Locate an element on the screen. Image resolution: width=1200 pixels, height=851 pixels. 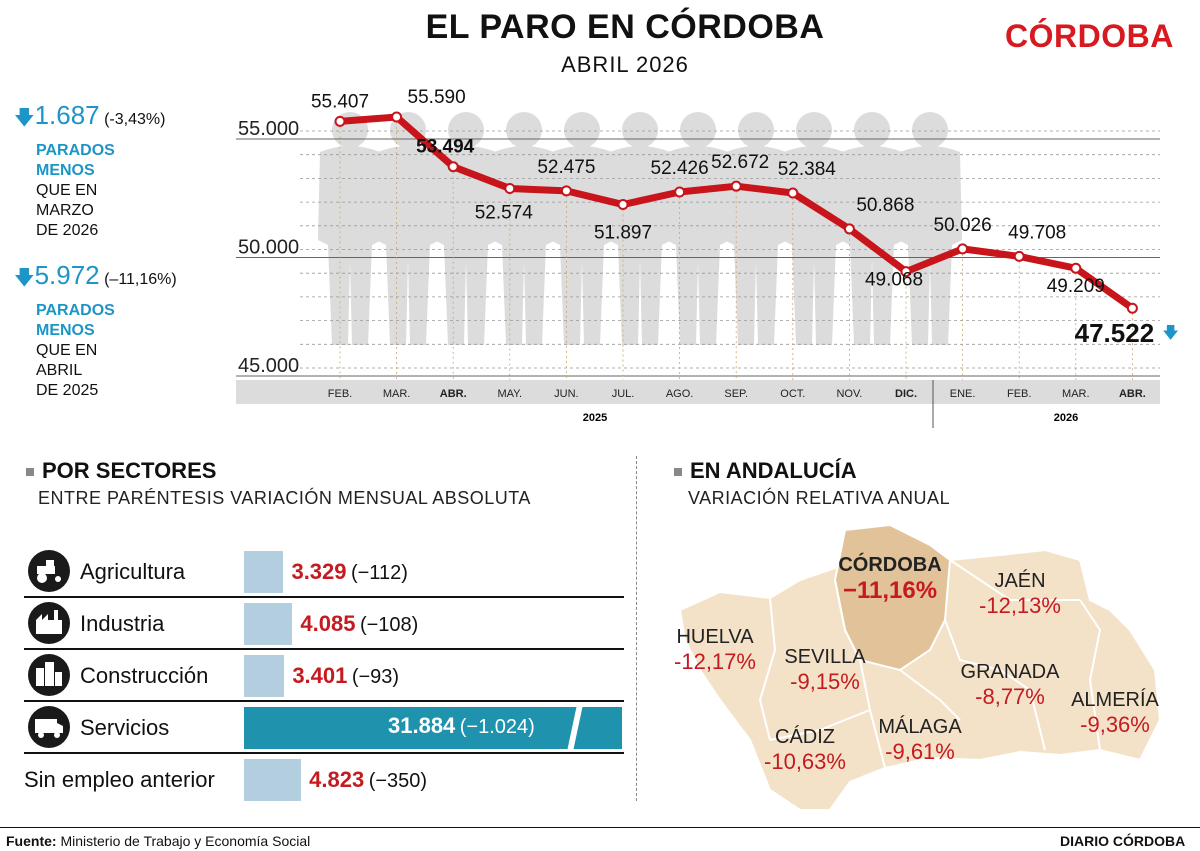
sector-change: (−112) is located at coordinates (379, 573).